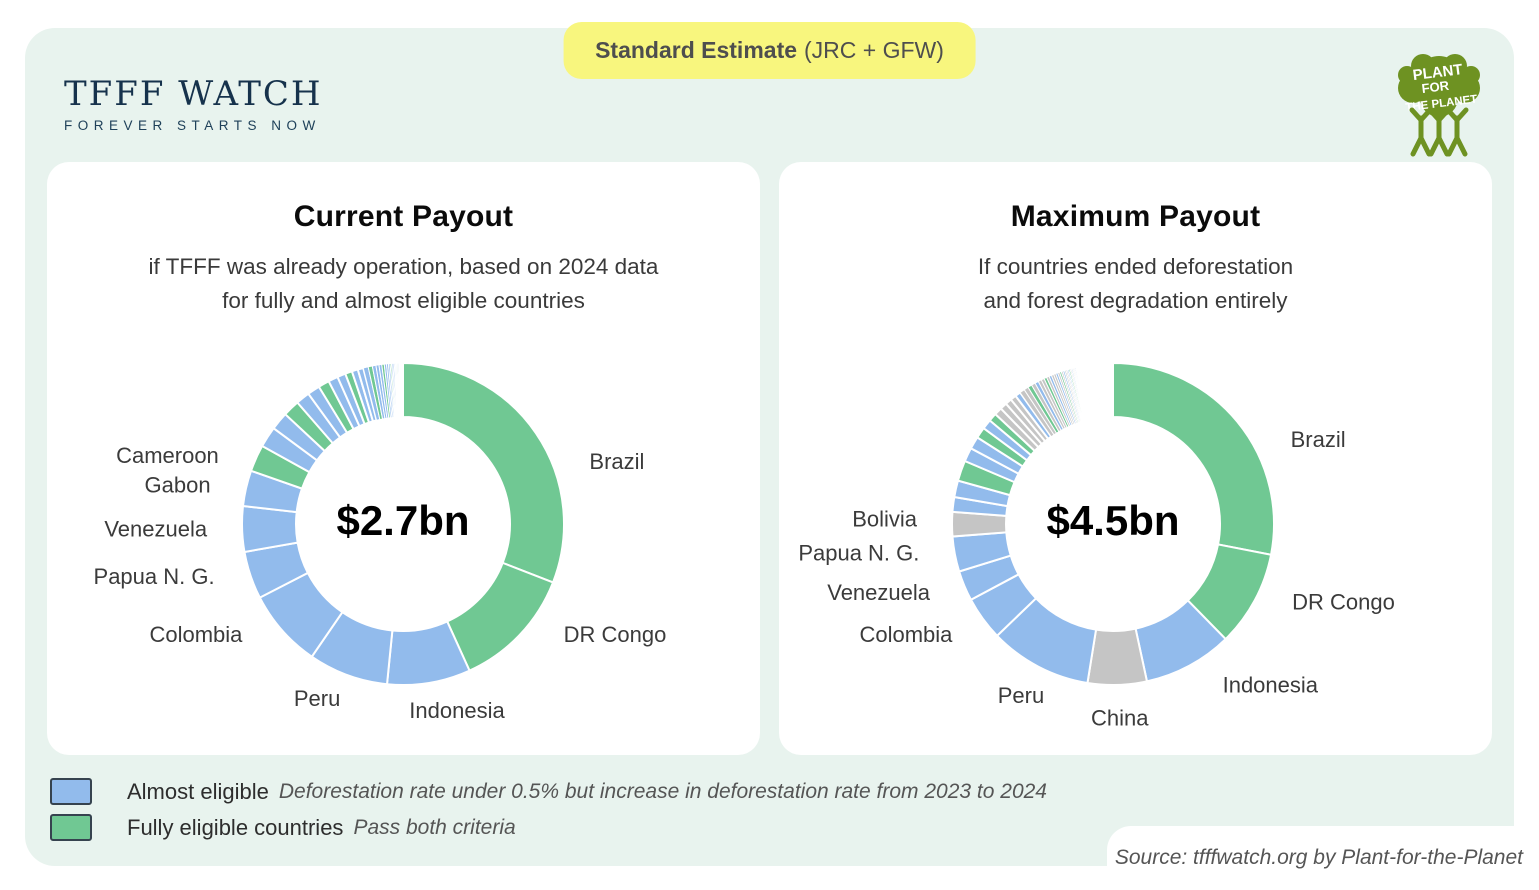  Describe the element at coordinates (874, 50) in the screenshot. I see `badge-method: (JRC + GFW)` at that location.